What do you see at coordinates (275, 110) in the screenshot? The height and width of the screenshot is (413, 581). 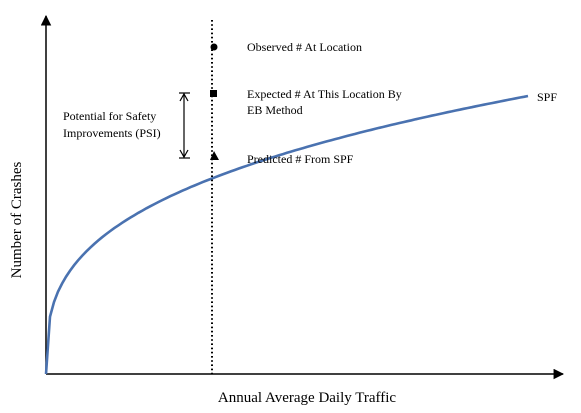 I see `expected-label-line2: EB Method` at bounding box center [275, 110].